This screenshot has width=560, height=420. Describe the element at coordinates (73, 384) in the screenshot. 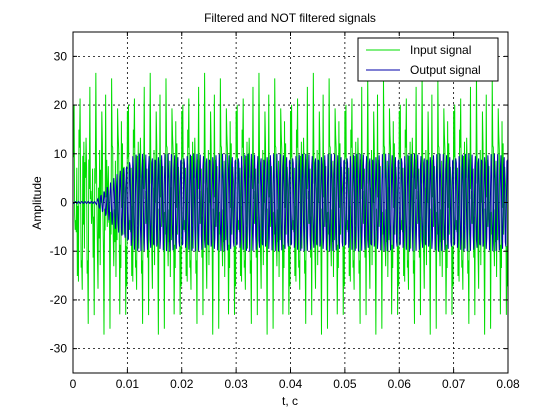

I see `x-tick-label: 0` at that location.